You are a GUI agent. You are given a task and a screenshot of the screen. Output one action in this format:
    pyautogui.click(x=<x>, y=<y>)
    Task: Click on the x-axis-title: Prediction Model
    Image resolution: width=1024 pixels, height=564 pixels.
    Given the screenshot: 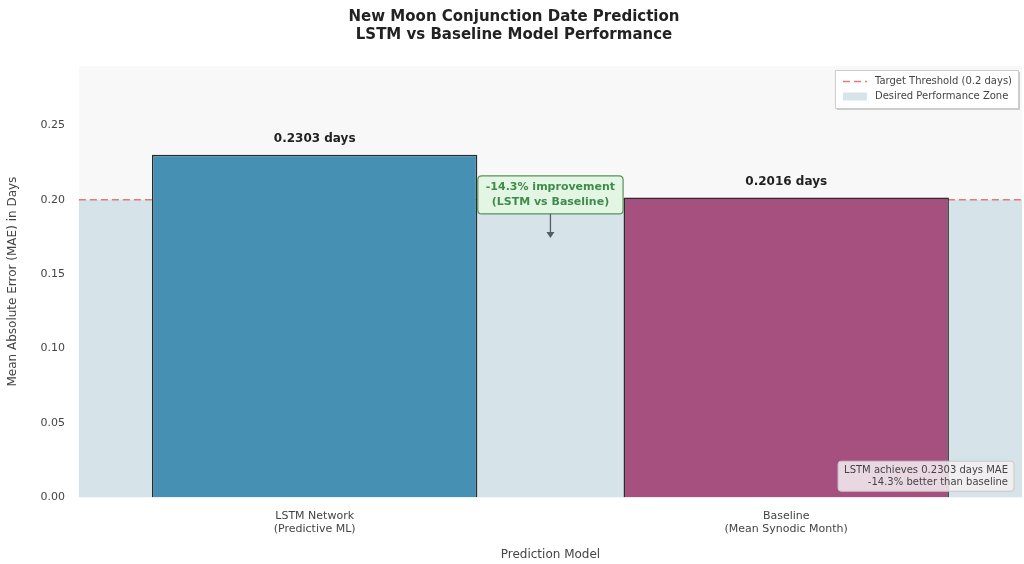 What is the action you would take?
    pyautogui.click(x=550, y=553)
    